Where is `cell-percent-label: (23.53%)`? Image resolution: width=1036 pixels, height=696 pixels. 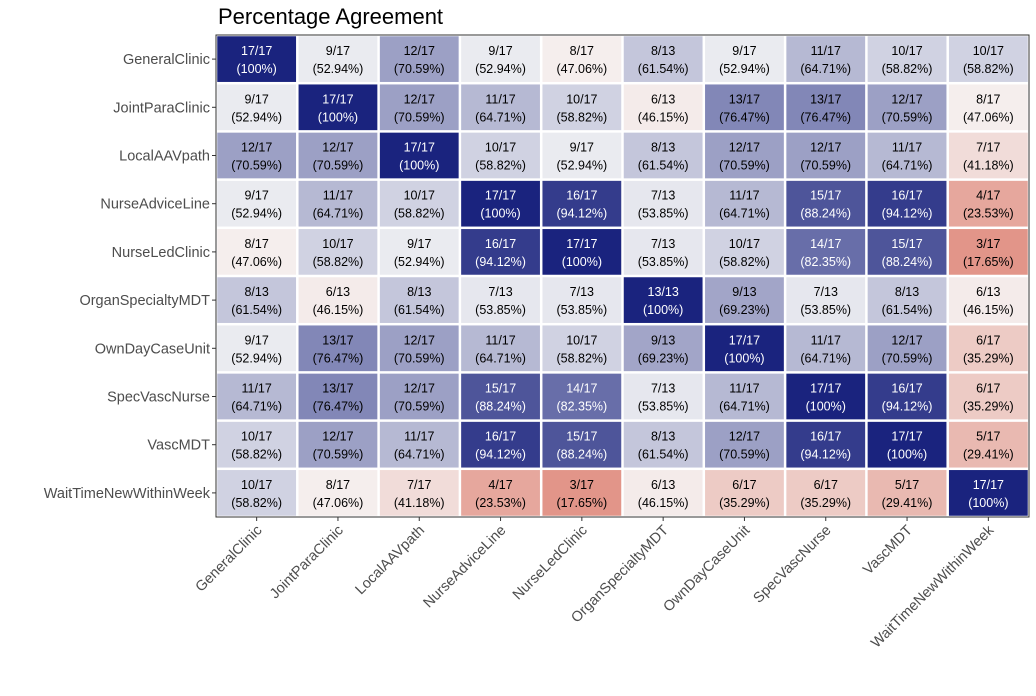 cell-percent-label: (23.53%) is located at coordinates (500, 503).